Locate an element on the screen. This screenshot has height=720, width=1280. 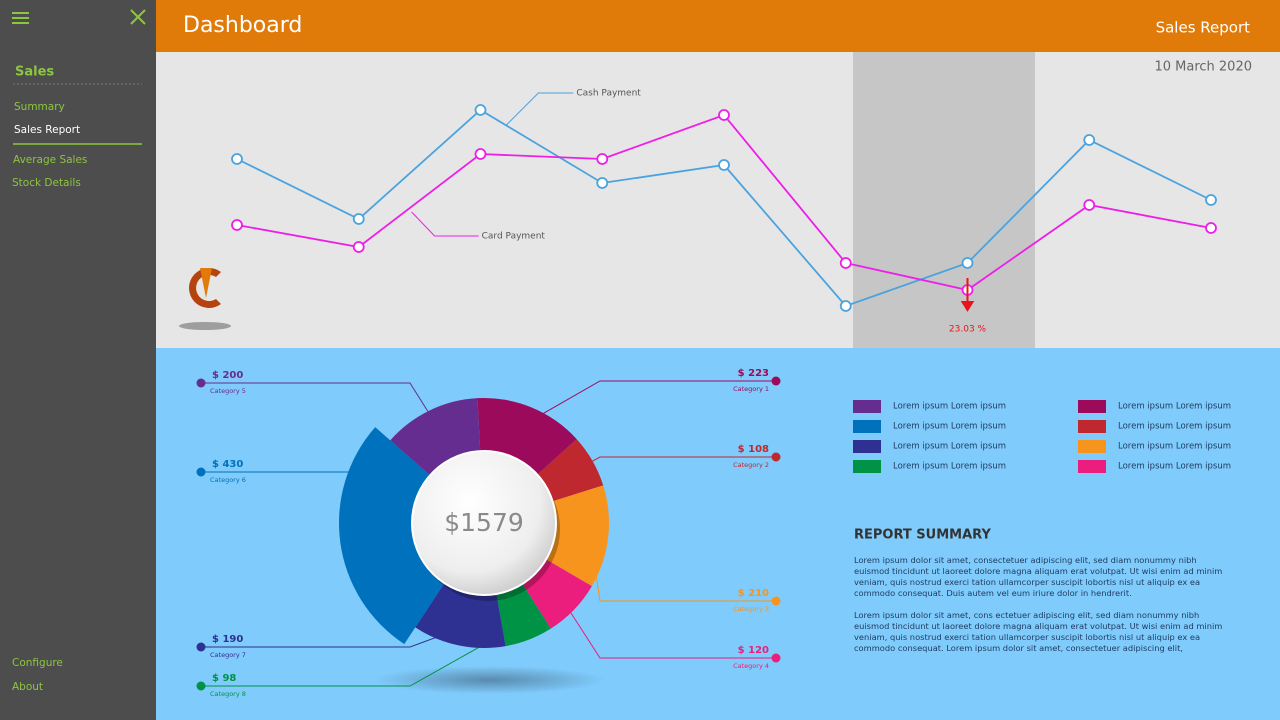
value-label: $ 430 is located at coordinates (227, 464).